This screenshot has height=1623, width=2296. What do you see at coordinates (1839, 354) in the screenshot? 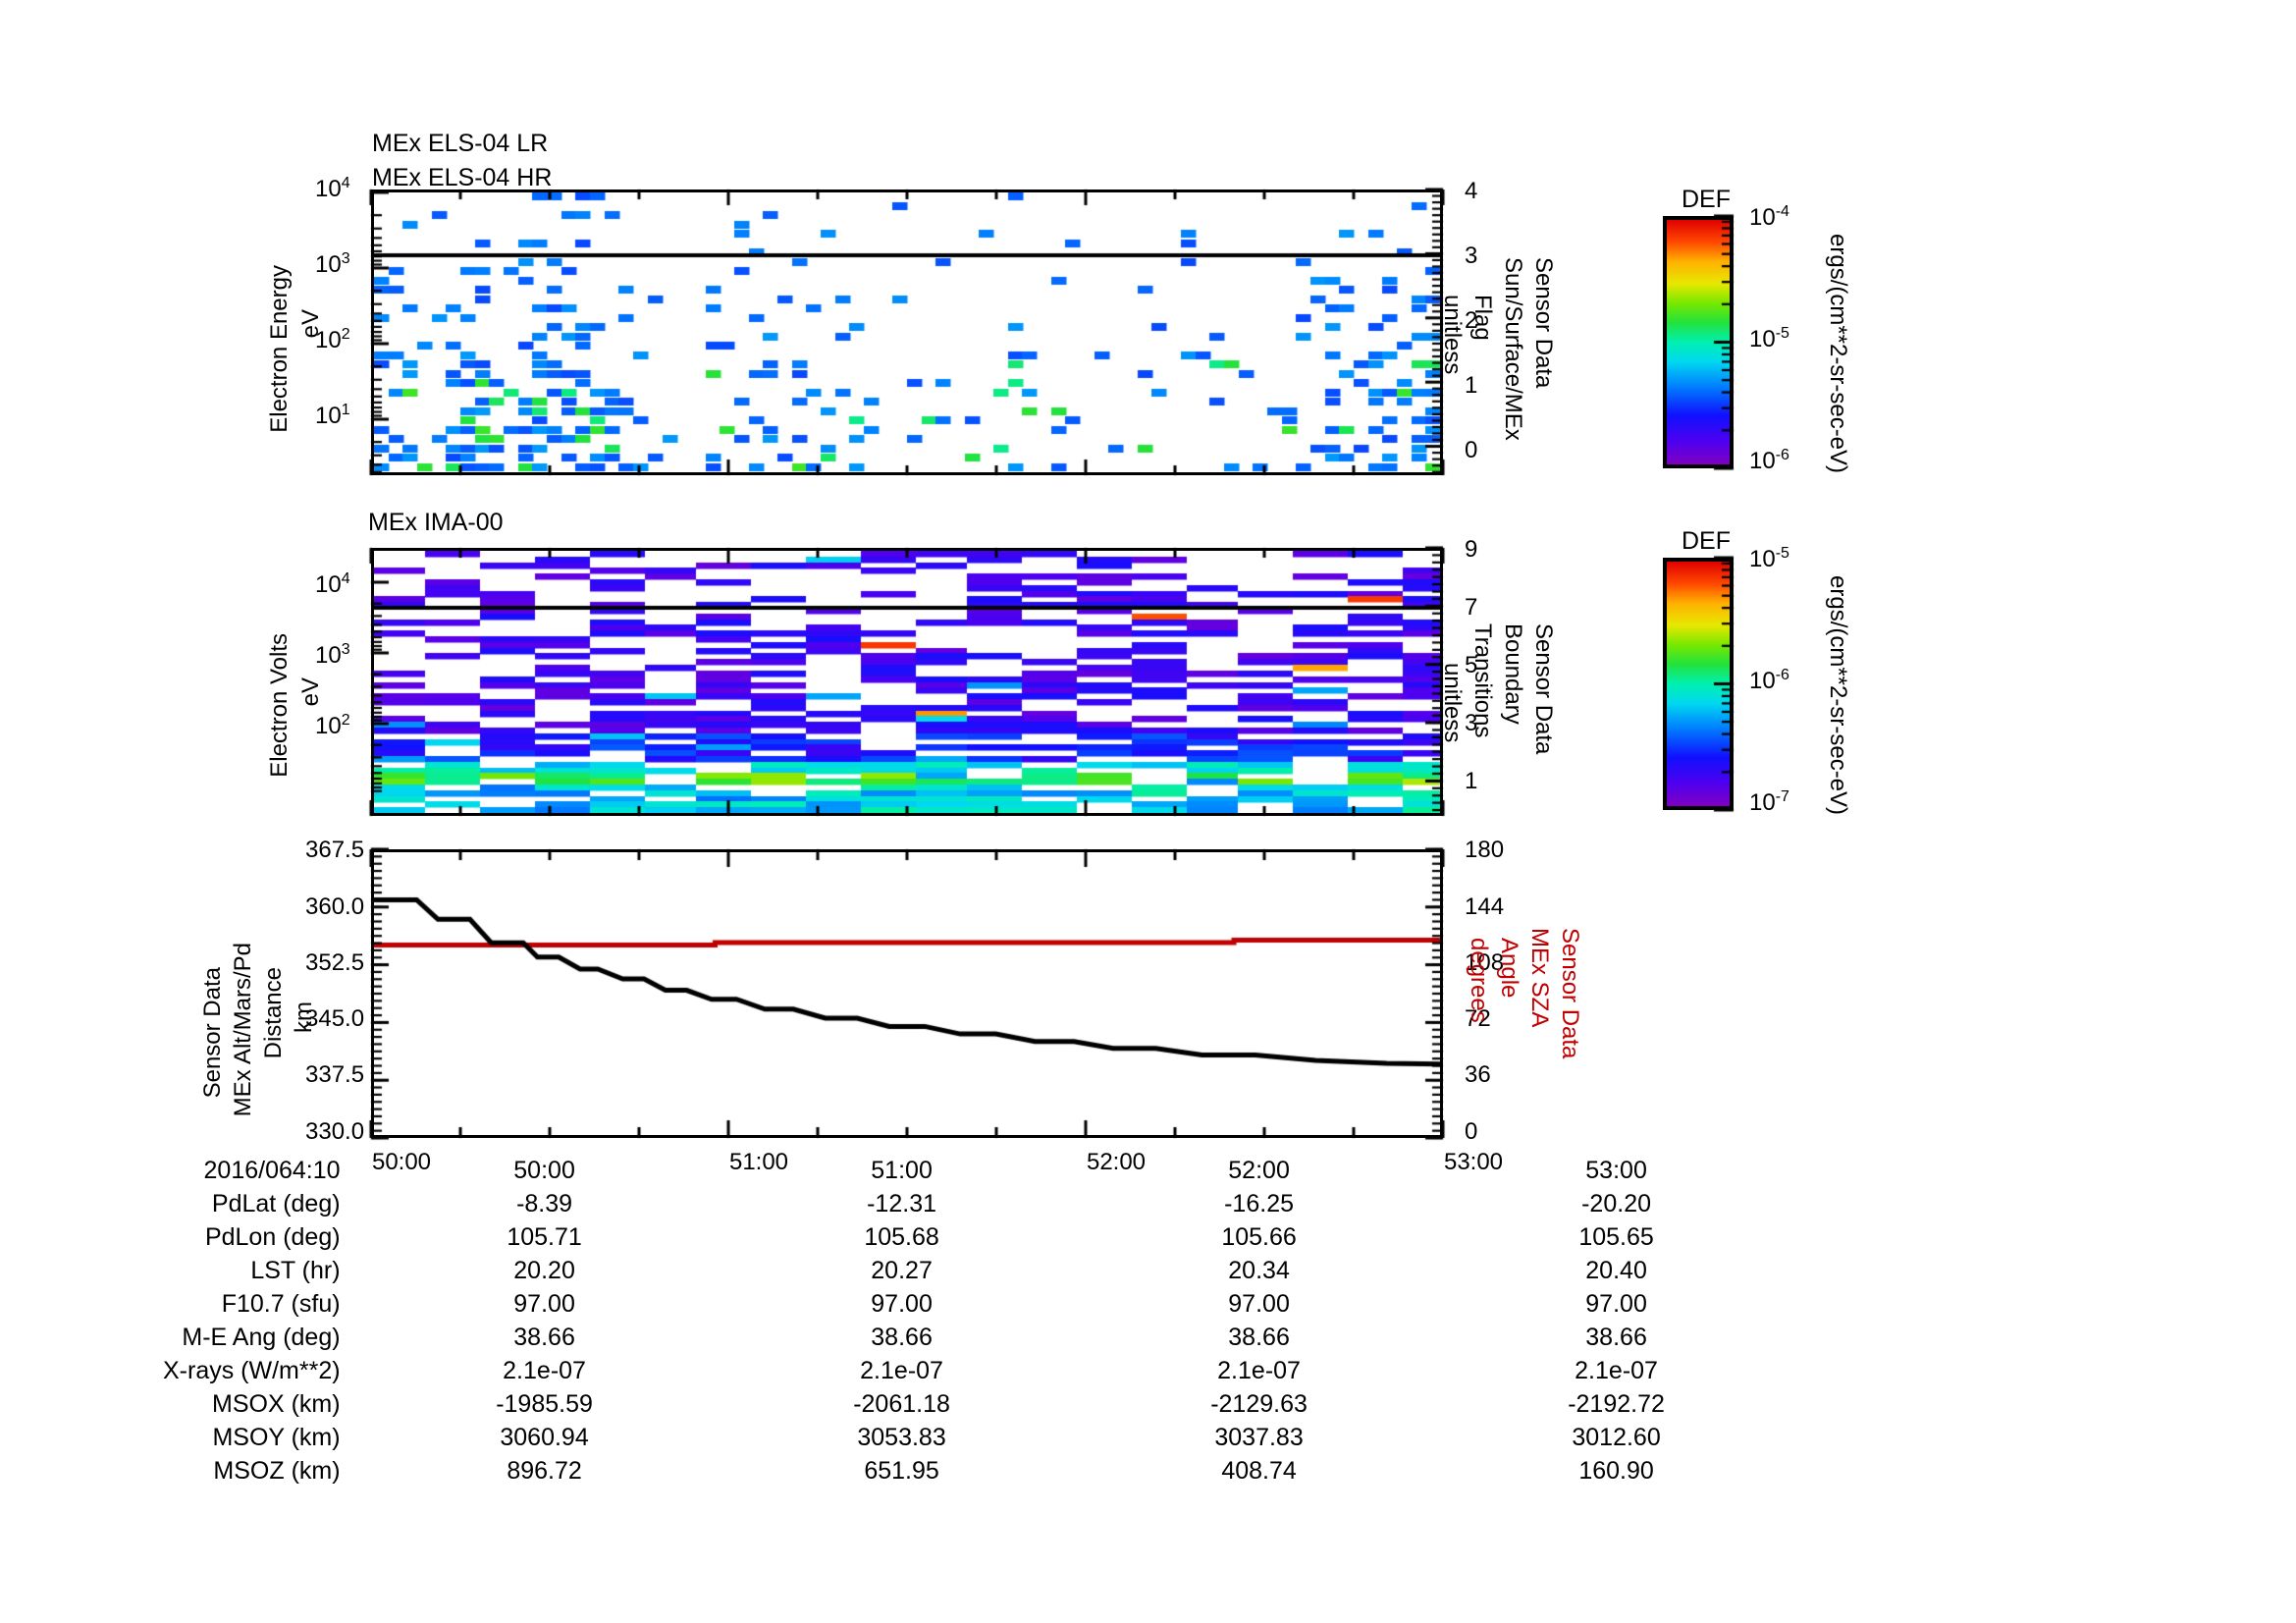
I see `colorbar-top-unit: ergs/(cm**2-sr-sec-eV)` at bounding box center [1839, 354].